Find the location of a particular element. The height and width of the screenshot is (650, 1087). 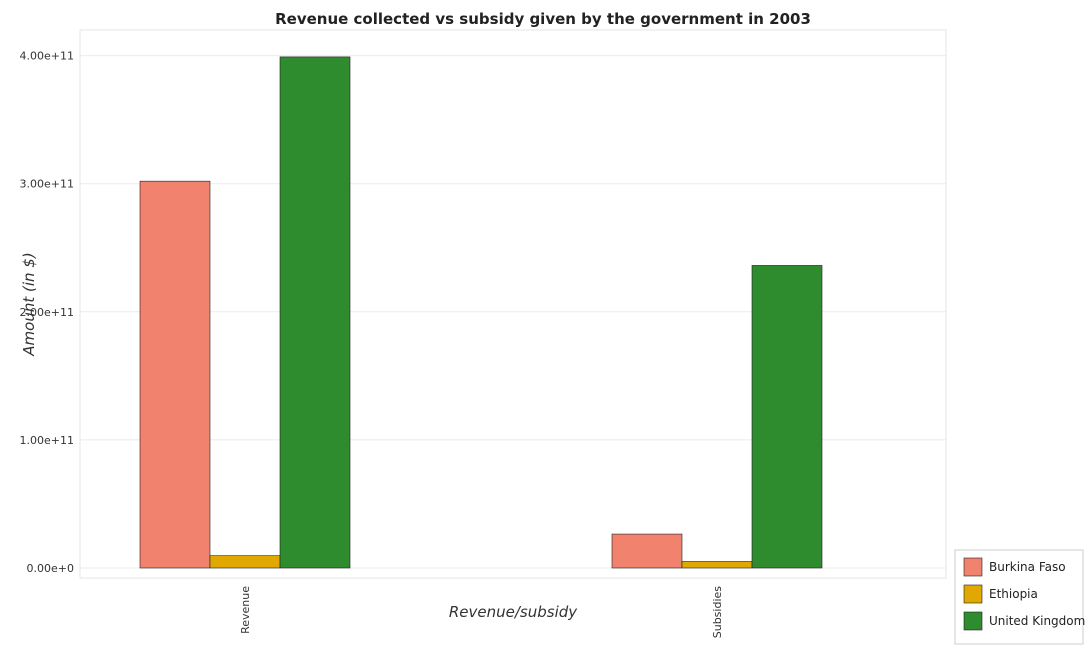

x-axis-ticks: Revenue Subsidies is located at coordinates (481, 612).